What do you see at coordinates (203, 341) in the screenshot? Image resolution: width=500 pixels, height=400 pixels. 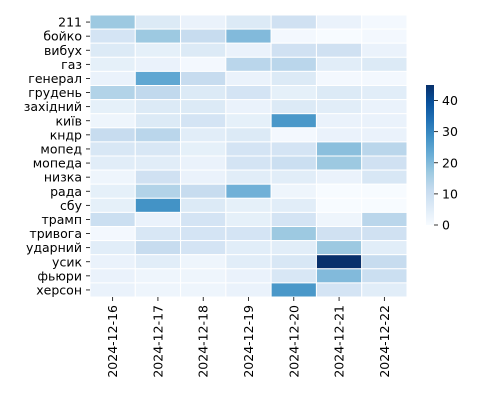 I see `x-tick-label: 2024-12-18` at bounding box center [203, 341].